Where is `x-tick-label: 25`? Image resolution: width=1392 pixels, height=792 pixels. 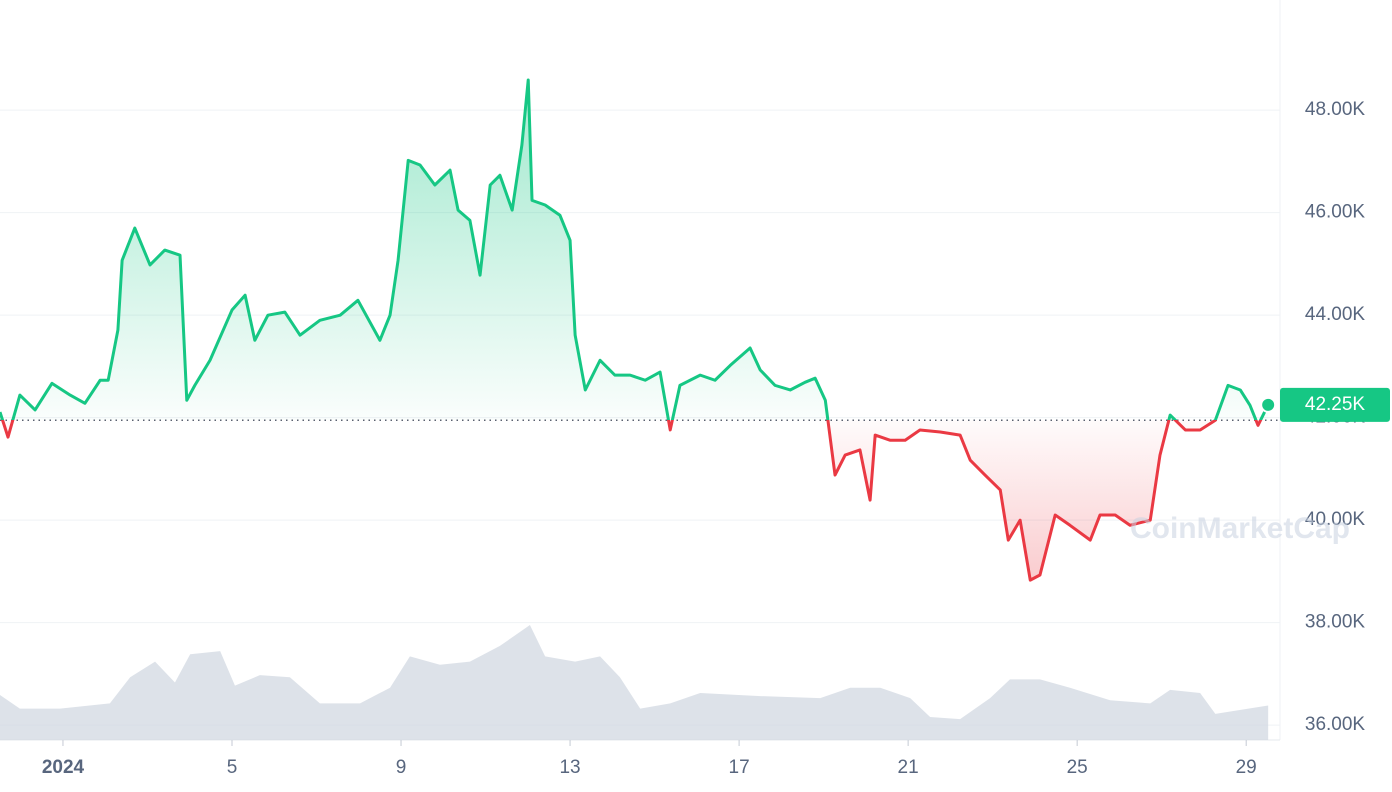
x-tick-label: 25 is located at coordinates (1077, 767).